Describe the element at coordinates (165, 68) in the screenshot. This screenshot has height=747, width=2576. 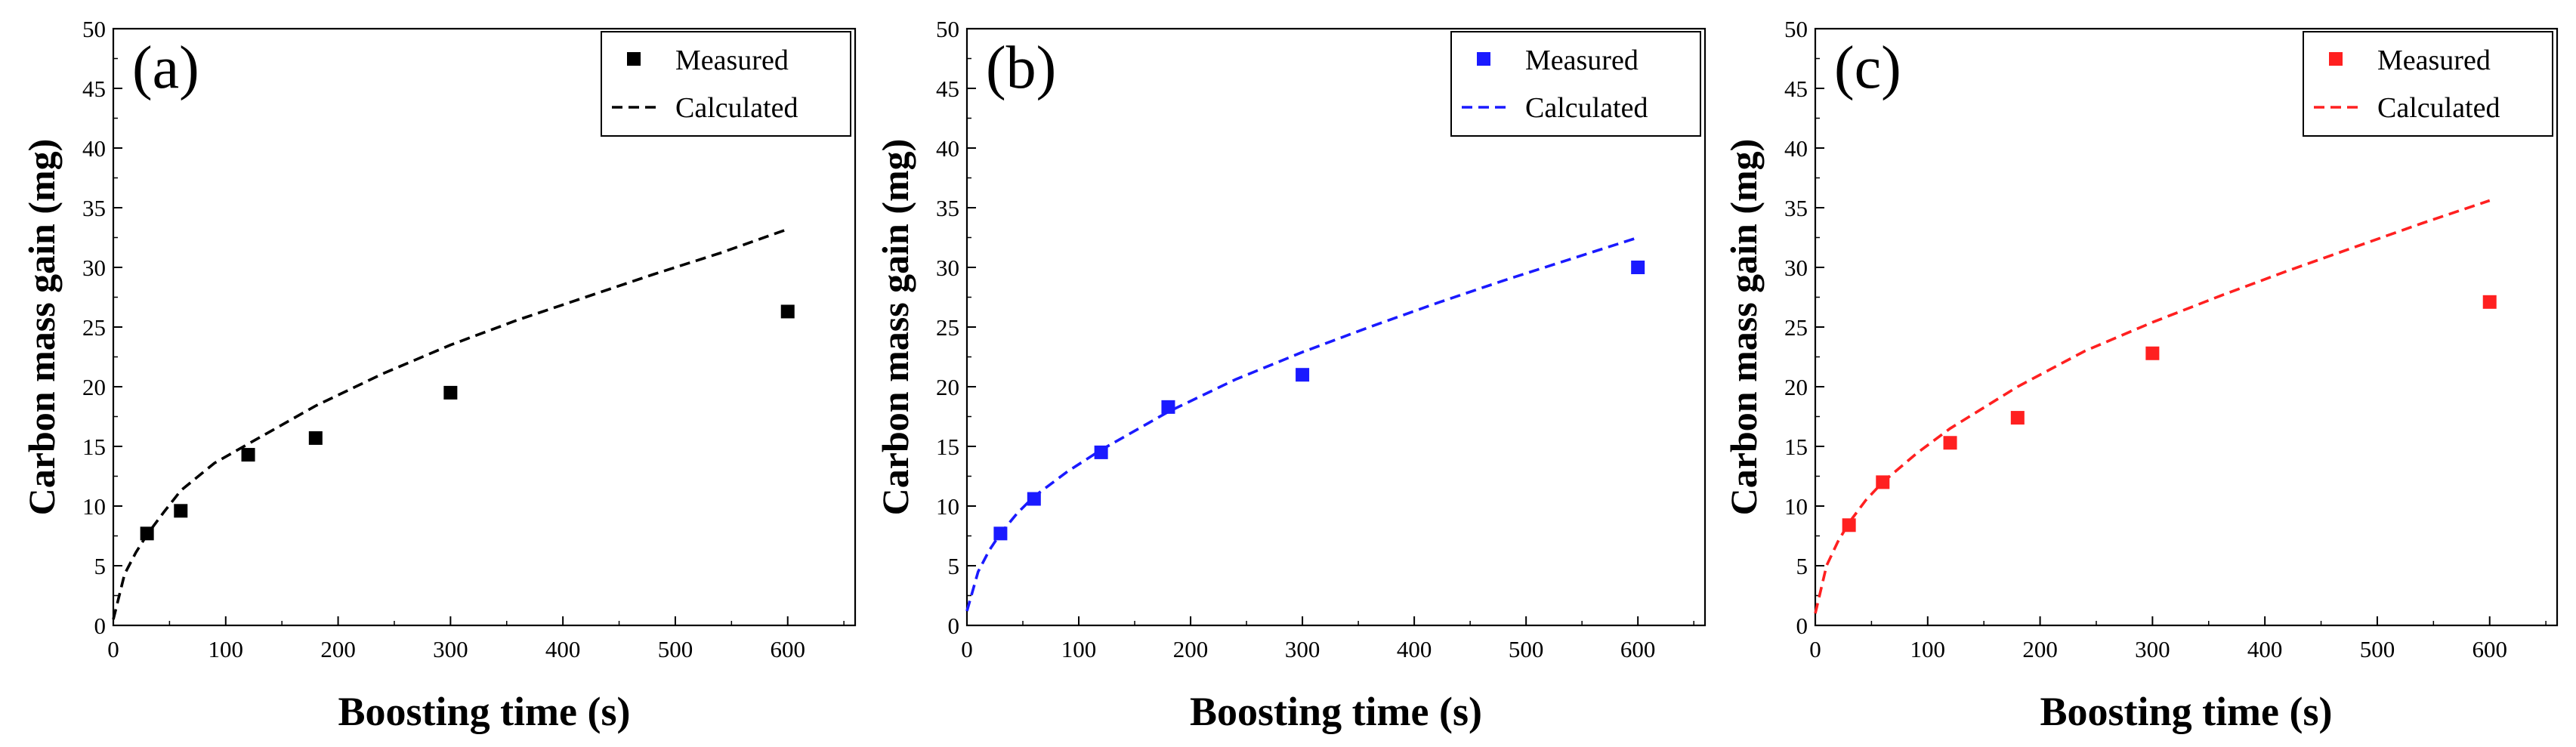
I see `panel-label: (a)` at that location.